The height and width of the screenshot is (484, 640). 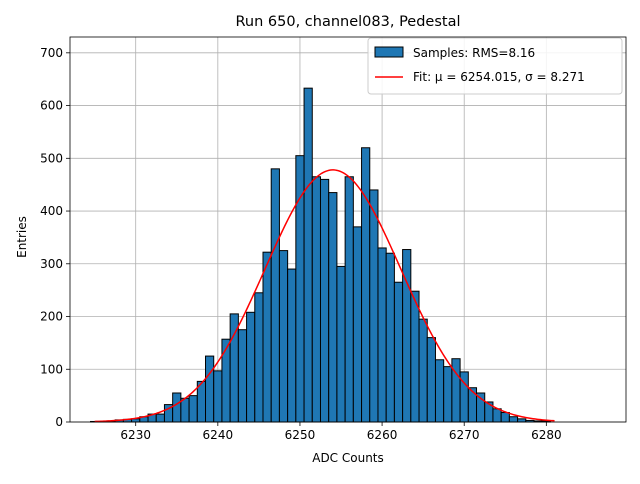 I want to click on y-tick-label: 600, so click(x=51, y=106).